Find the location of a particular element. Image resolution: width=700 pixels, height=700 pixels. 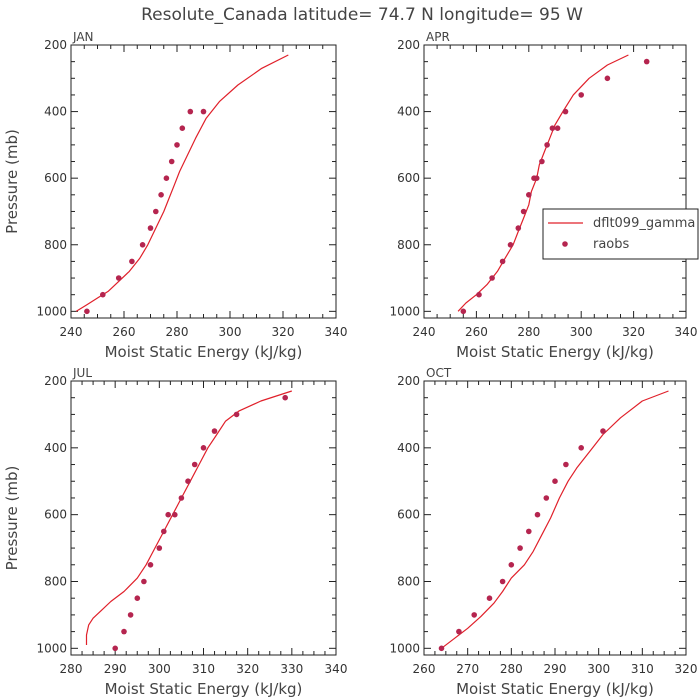

x-tick-label: 270 is located at coordinates (467, 669).